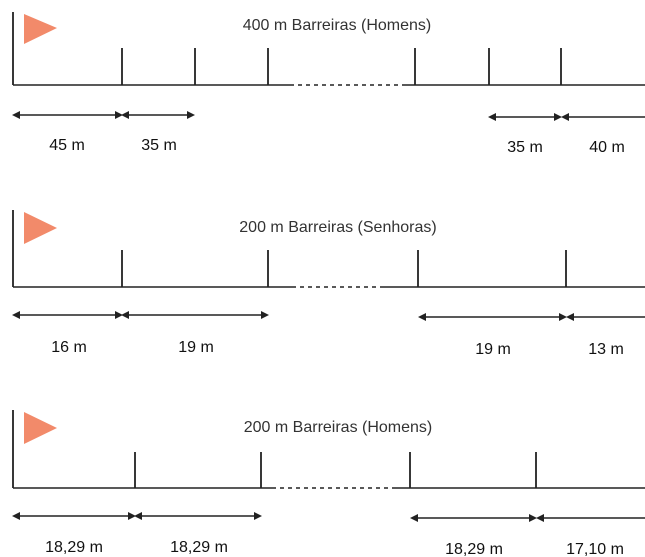 Image resolution: width=645 pixels, height=557 pixels. Describe the element at coordinates (69, 347) in the screenshot. I see `distance-label: 16 m` at that location.